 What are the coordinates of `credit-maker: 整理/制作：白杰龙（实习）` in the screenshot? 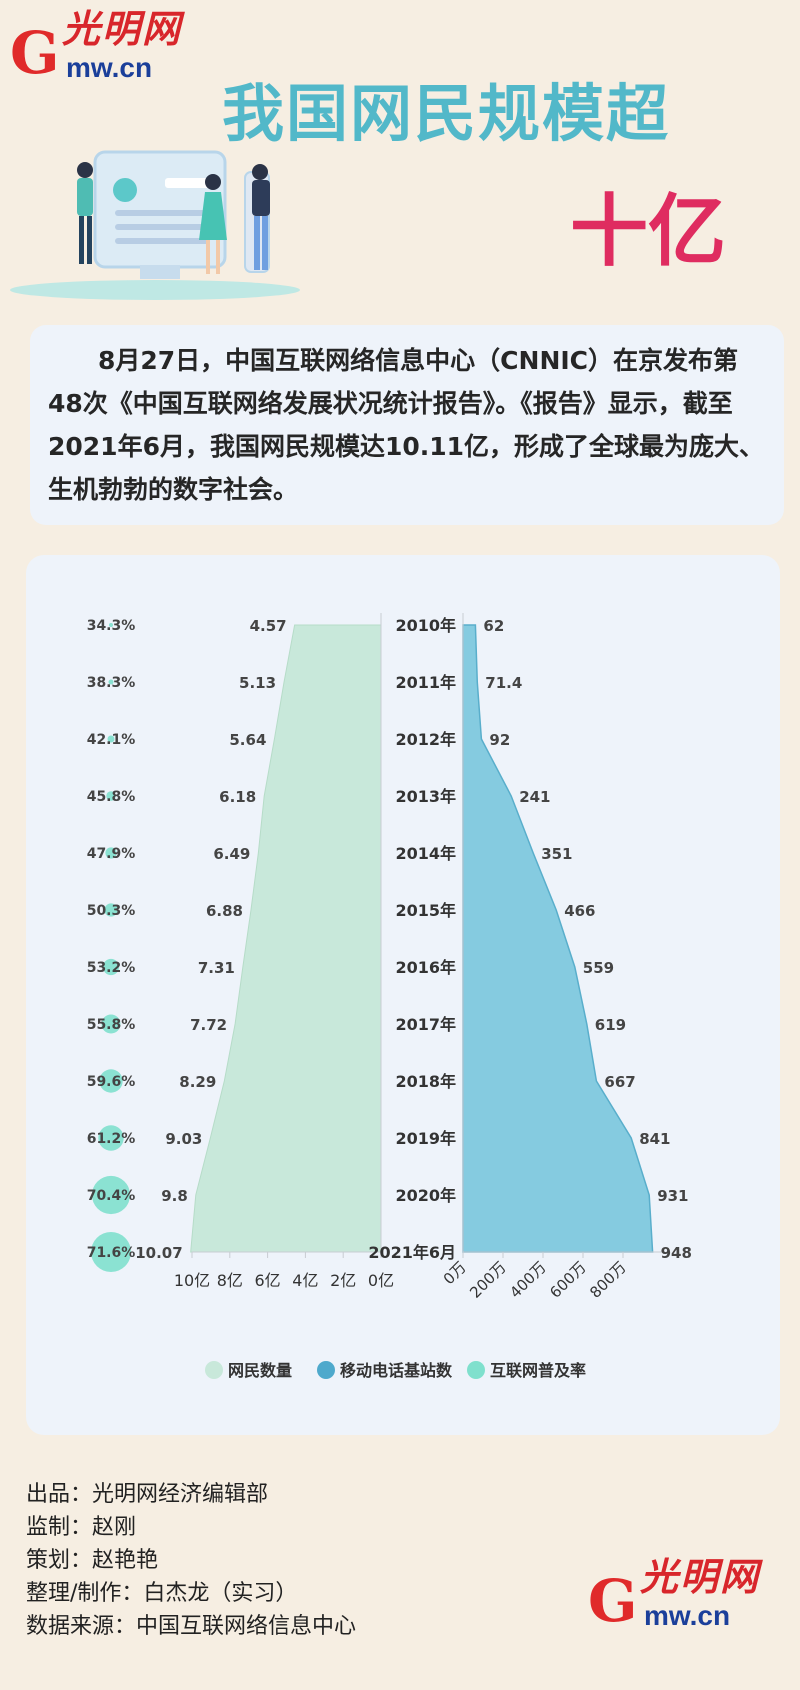 It's located at (162, 1593).